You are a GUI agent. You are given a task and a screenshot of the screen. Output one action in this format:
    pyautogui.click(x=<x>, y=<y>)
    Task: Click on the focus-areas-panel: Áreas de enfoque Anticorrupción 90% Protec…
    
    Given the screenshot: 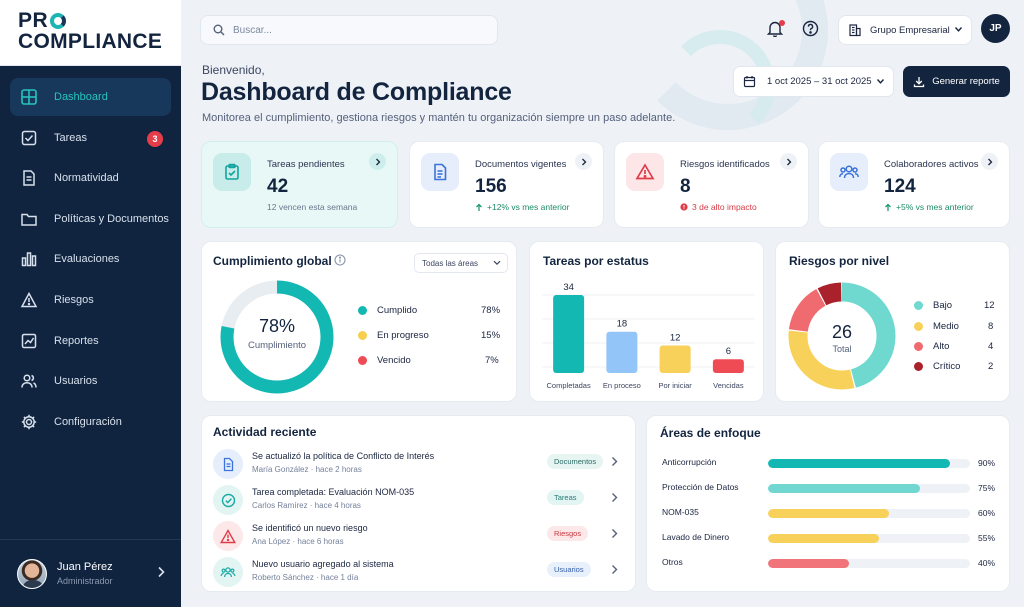 What is the action you would take?
    pyautogui.click(x=828, y=503)
    